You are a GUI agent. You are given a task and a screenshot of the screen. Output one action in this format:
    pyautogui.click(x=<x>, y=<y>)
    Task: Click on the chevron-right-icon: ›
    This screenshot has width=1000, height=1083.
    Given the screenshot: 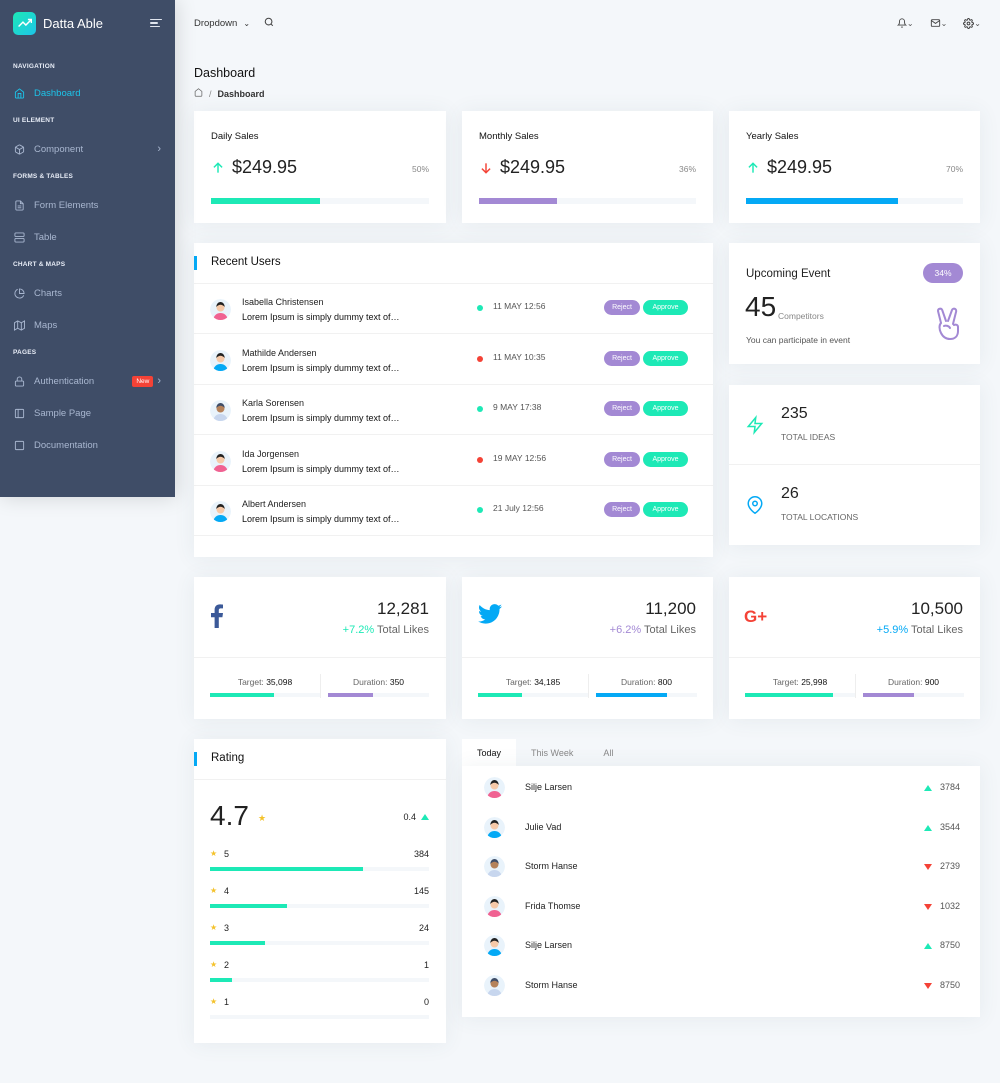 What is the action you would take?
    pyautogui.click(x=159, y=381)
    